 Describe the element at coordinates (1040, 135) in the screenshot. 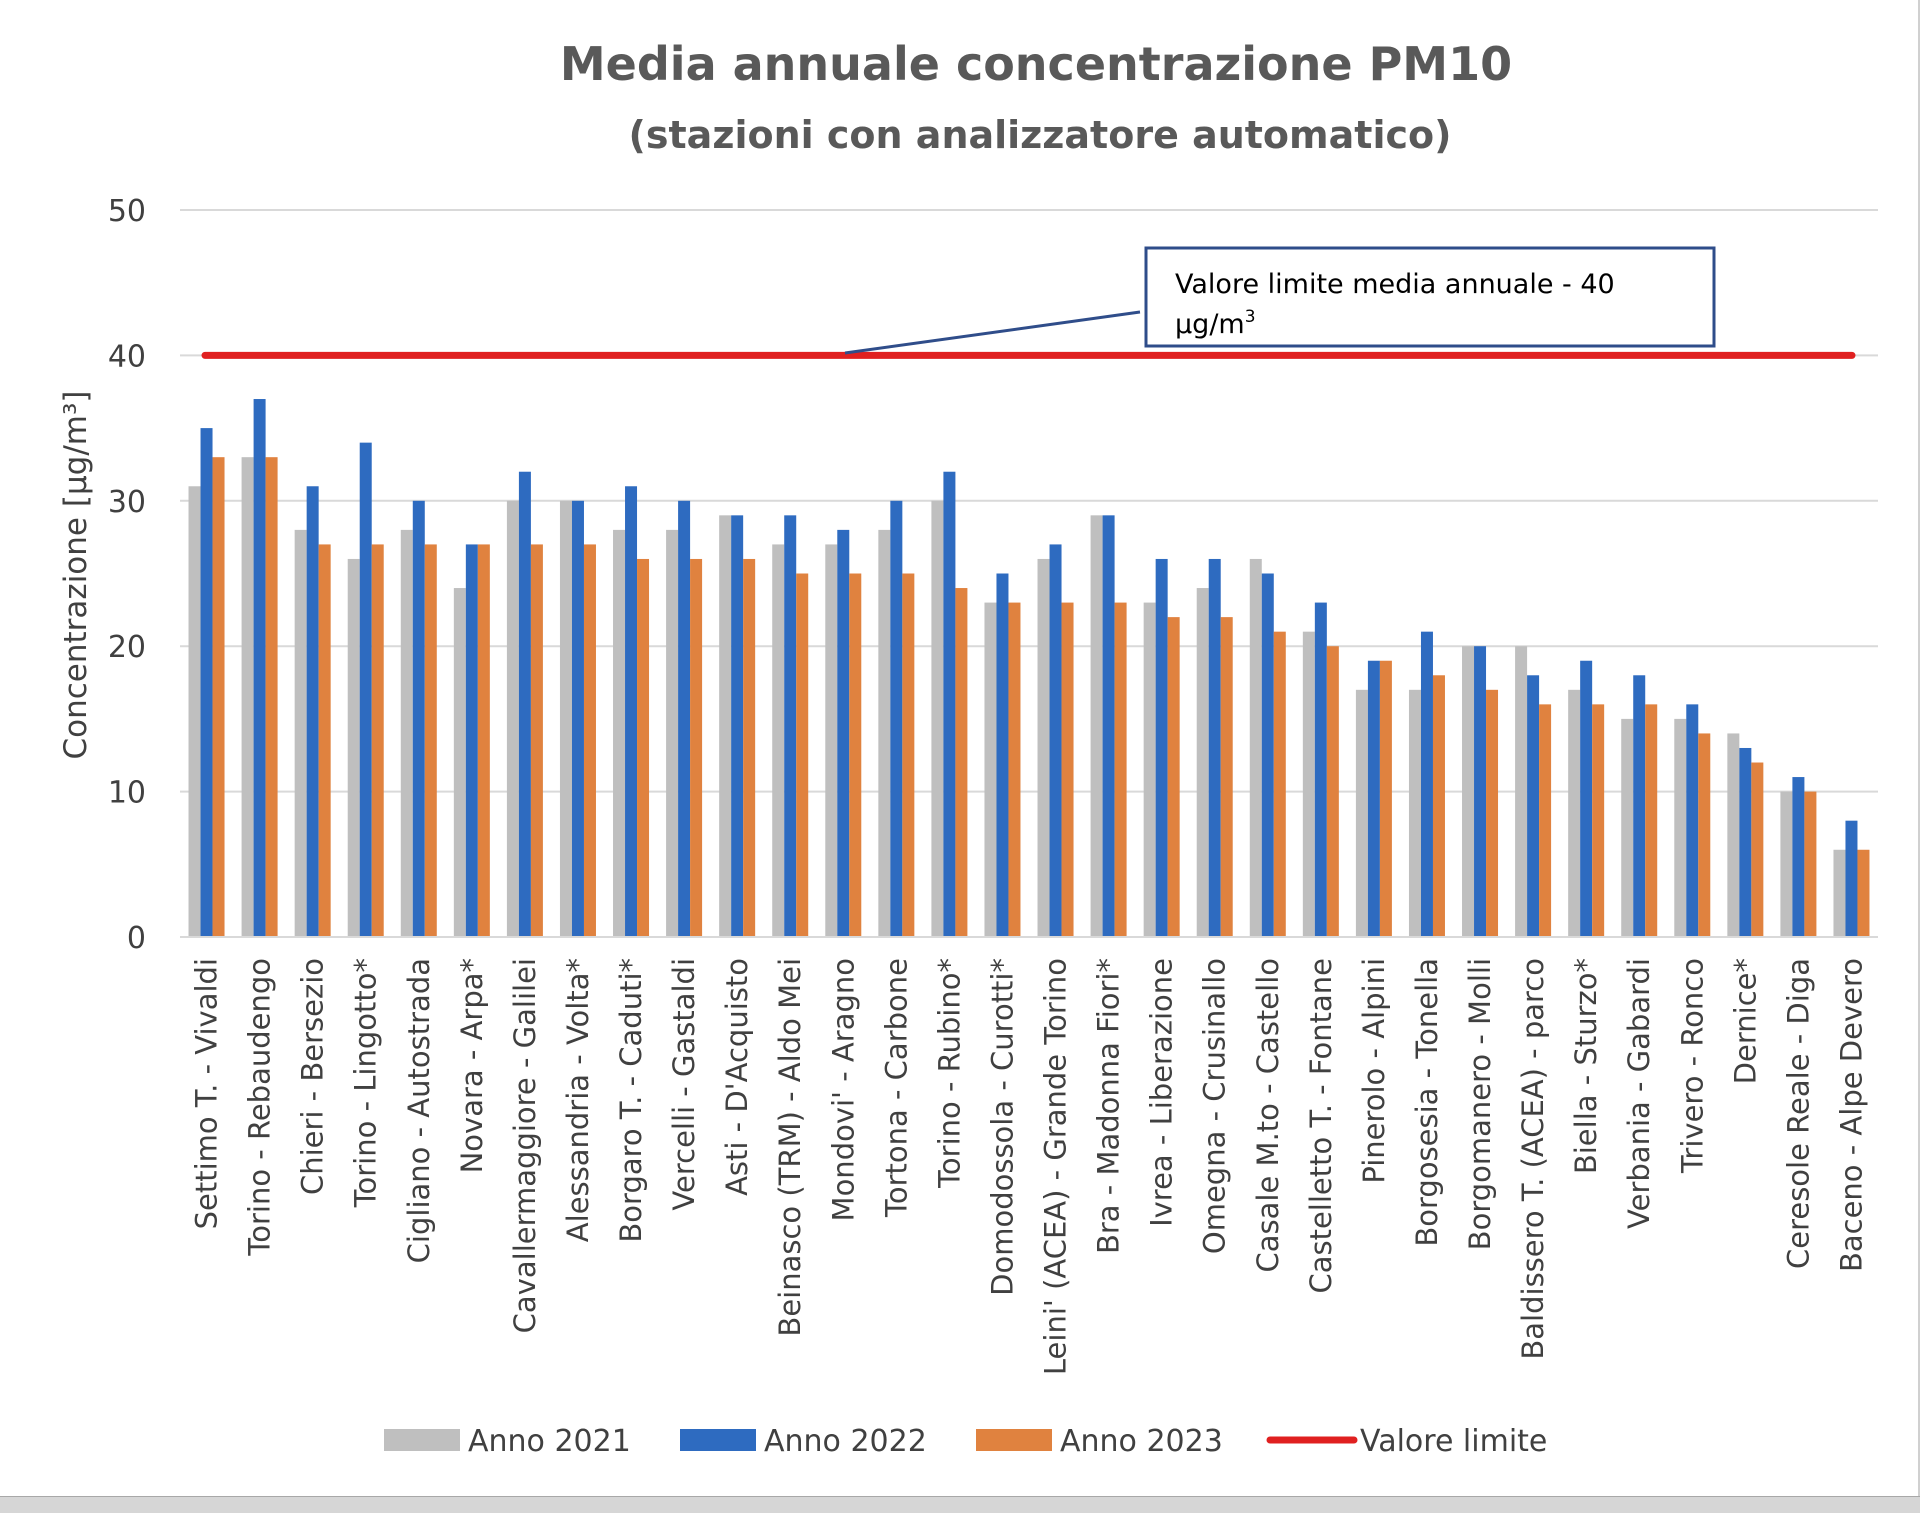

I see `chart-subtitle: (stazioni con analizzatore automatico)` at that location.